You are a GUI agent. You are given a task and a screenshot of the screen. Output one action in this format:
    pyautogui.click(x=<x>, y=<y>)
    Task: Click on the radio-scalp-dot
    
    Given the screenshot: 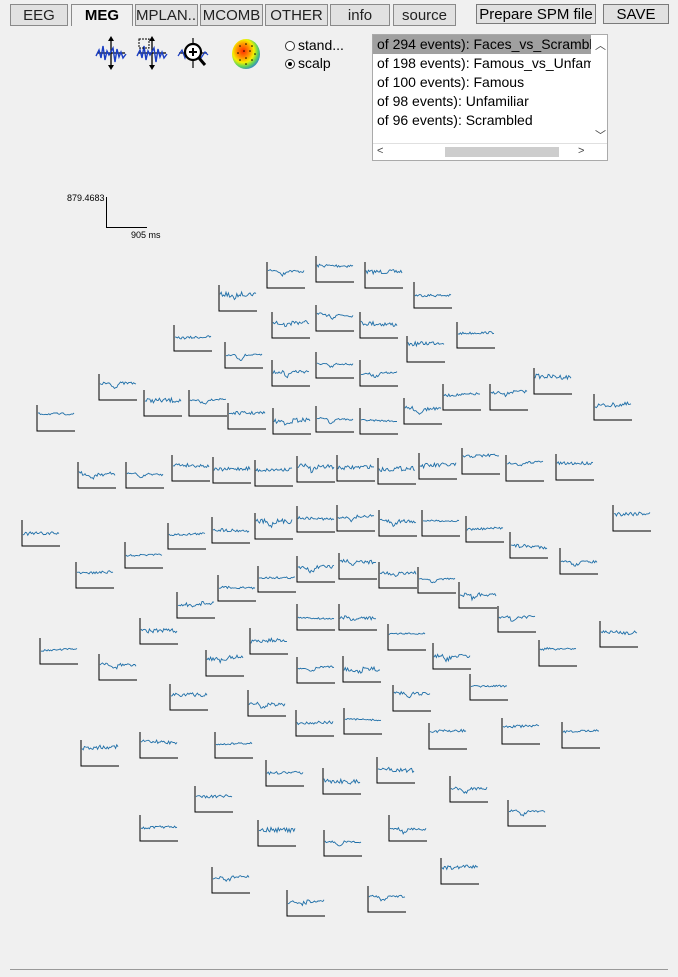 What is the action you would take?
    pyautogui.click(x=290, y=64)
    